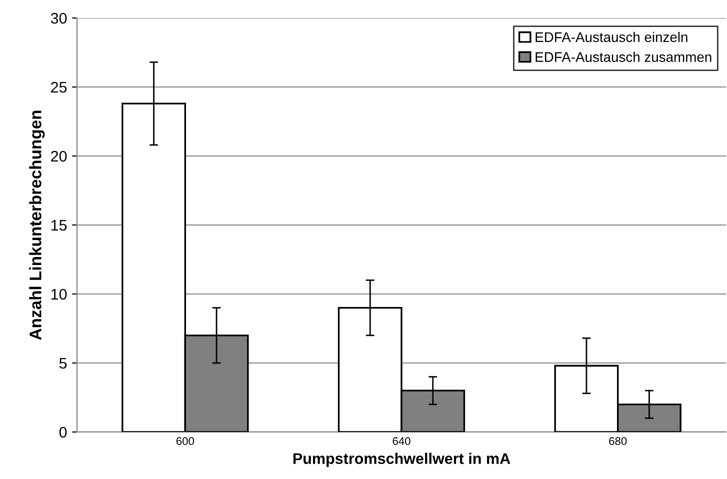 The height and width of the screenshot is (479, 727). I want to click on y-tick-label: 25, so click(59, 87).